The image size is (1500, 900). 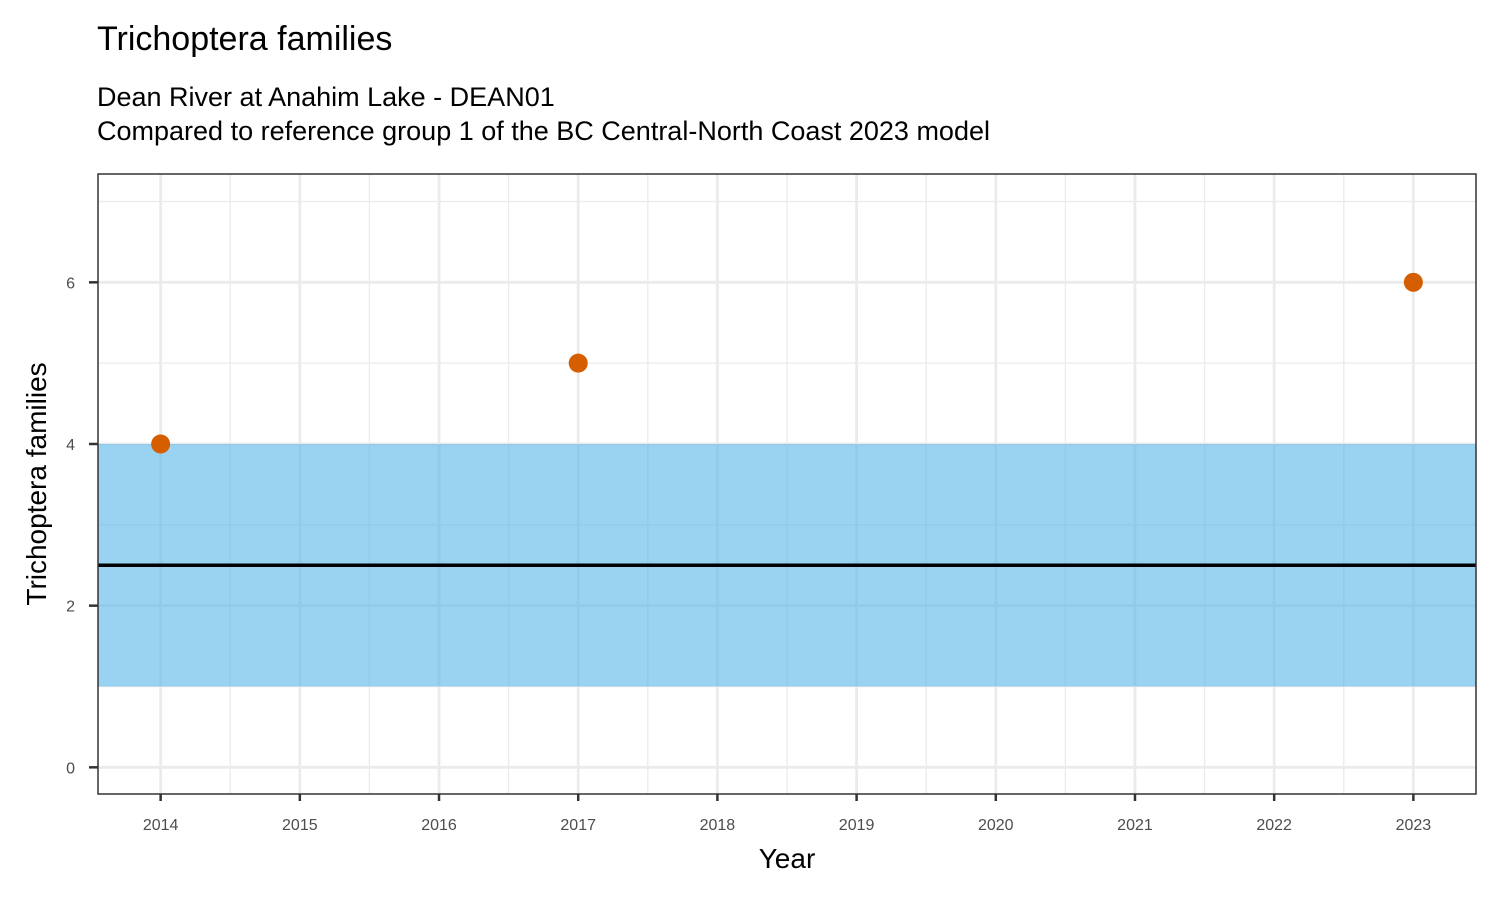 What do you see at coordinates (1414, 825) in the screenshot?
I see `x-tick-label: 2023` at bounding box center [1414, 825].